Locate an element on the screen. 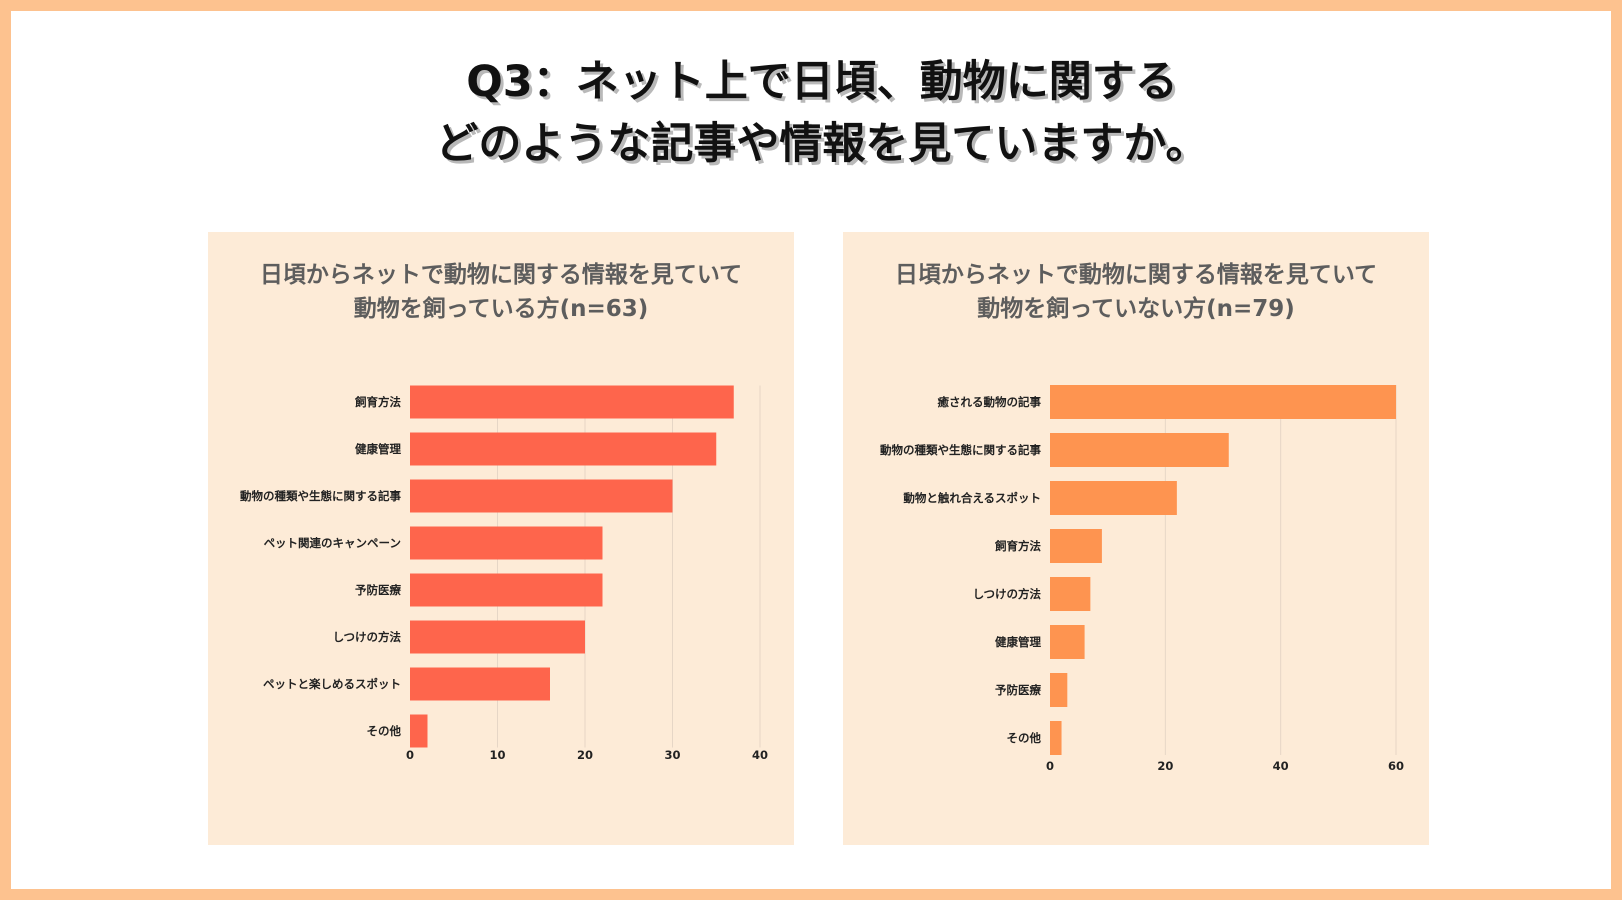  x-tick-label-non-owners-40: 40 is located at coordinates (1281, 766).